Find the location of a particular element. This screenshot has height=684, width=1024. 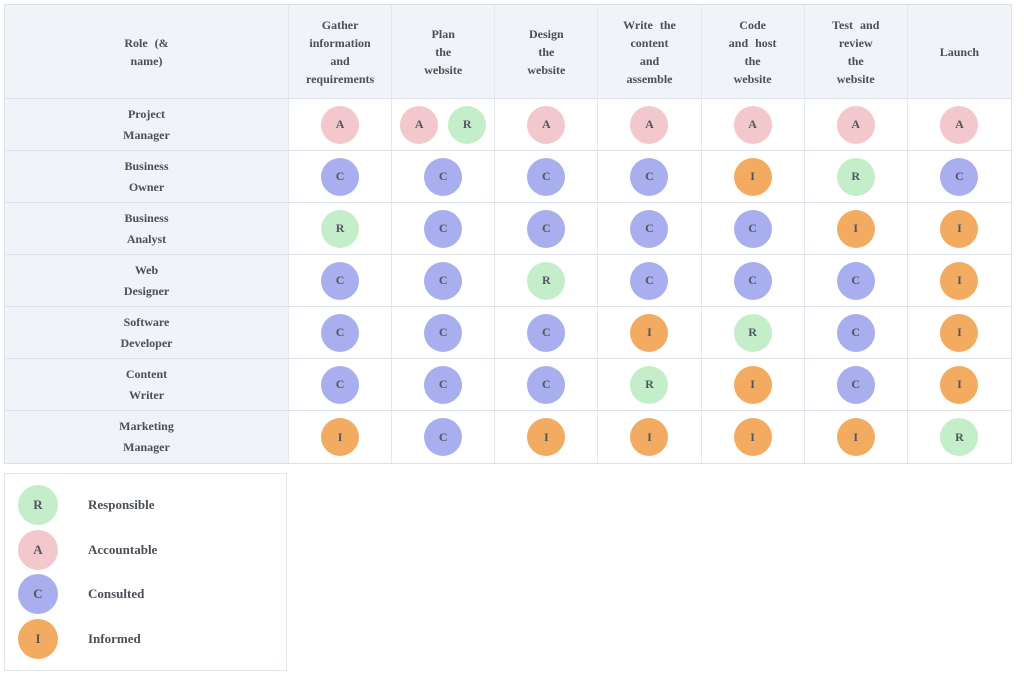

task-column-header-label: Code and host the website is located at coordinates (752, 51).